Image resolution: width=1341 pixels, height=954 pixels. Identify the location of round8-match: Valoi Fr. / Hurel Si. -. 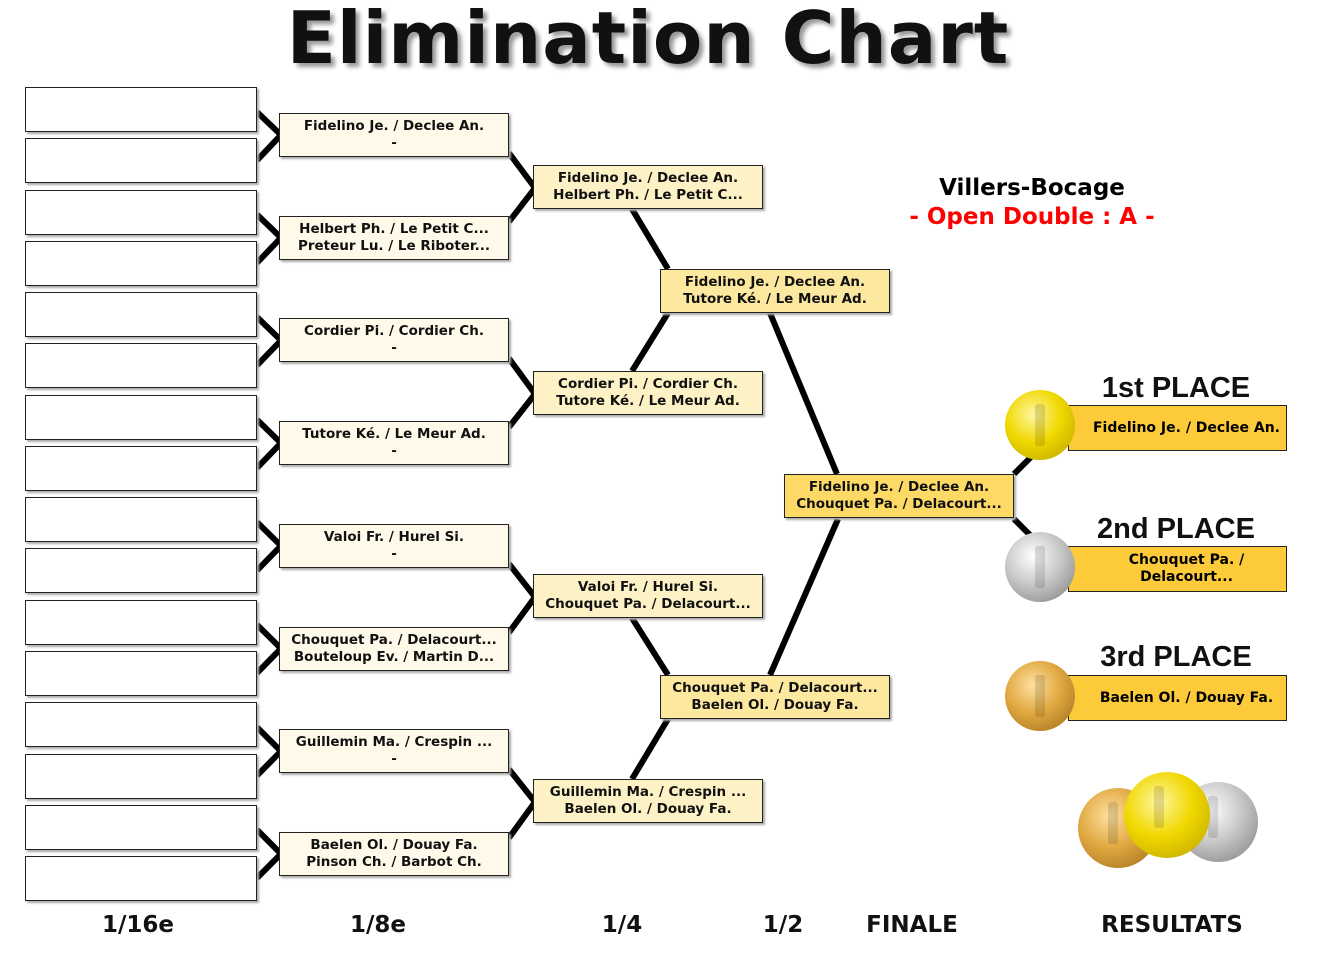
(394, 545).